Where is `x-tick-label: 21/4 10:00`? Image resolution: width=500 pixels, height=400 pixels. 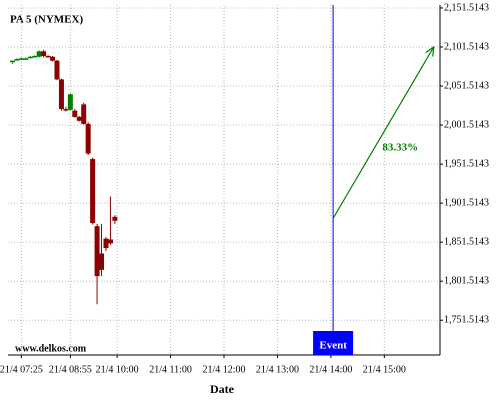 x-tick-label: 21/4 10:00 is located at coordinates (117, 369).